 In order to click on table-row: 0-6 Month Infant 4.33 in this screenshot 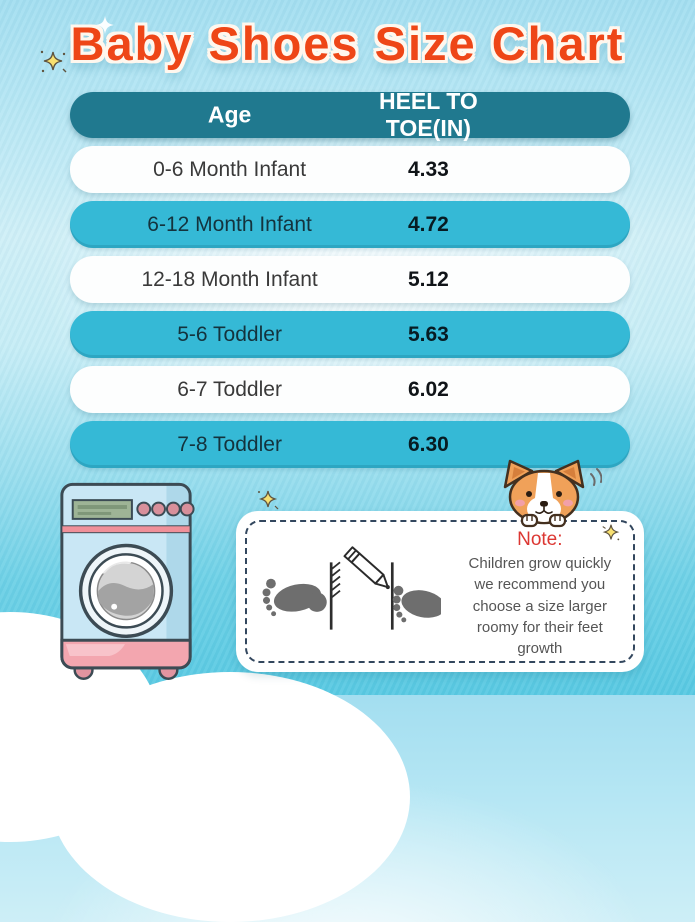, I will do `click(350, 169)`.